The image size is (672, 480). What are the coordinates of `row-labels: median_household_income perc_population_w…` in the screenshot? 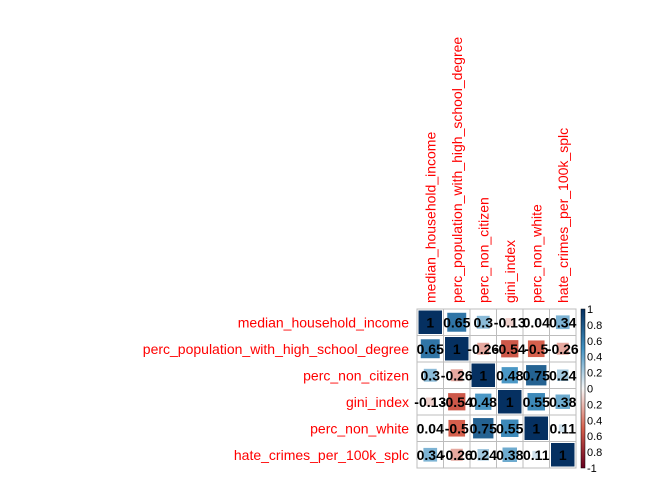 It's located at (276, 388).